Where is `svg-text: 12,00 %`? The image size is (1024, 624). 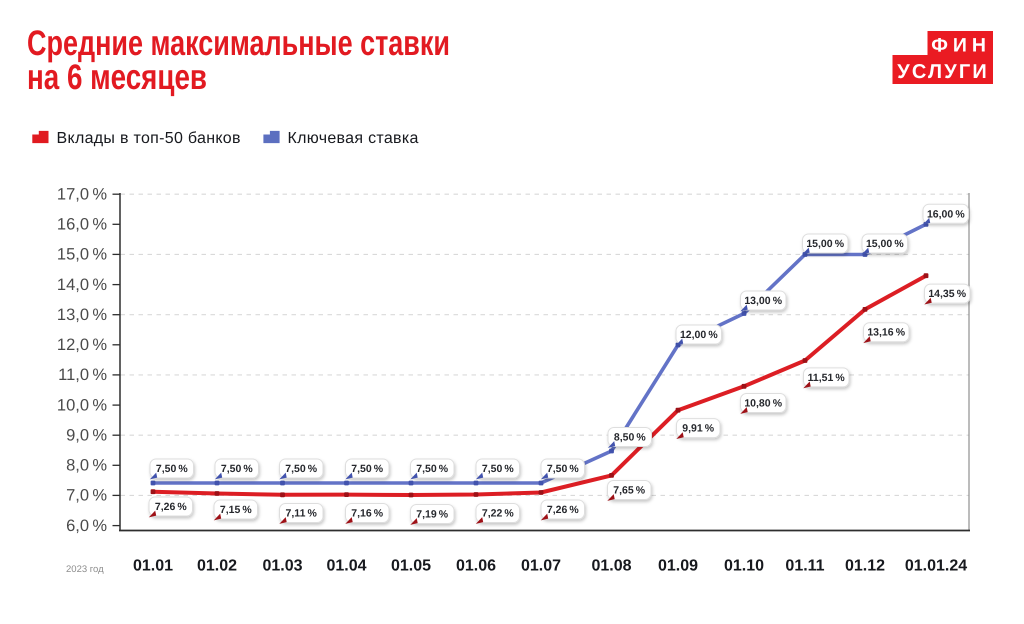 svg-text: 12,00 % is located at coordinates (699, 335).